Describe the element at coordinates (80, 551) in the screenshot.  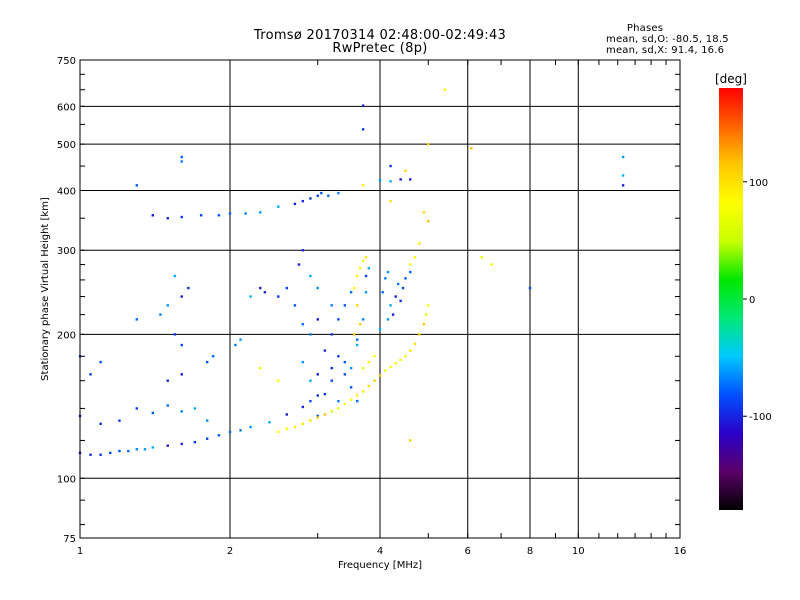
I see `x-tick-label: 1` at that location.